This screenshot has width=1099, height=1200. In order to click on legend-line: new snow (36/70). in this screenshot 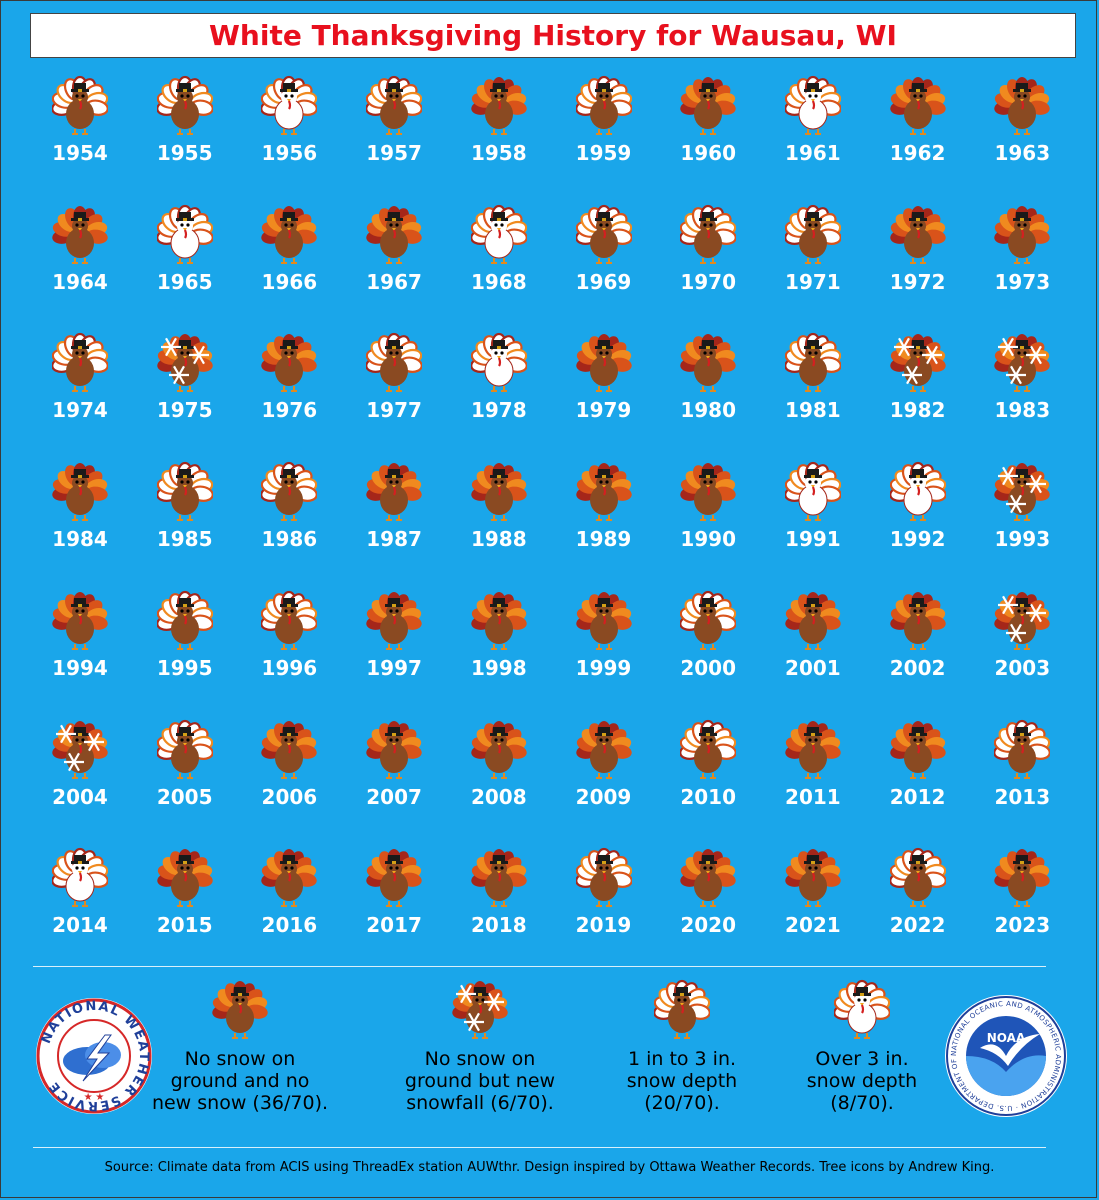, I will do `click(240, 1103)`.